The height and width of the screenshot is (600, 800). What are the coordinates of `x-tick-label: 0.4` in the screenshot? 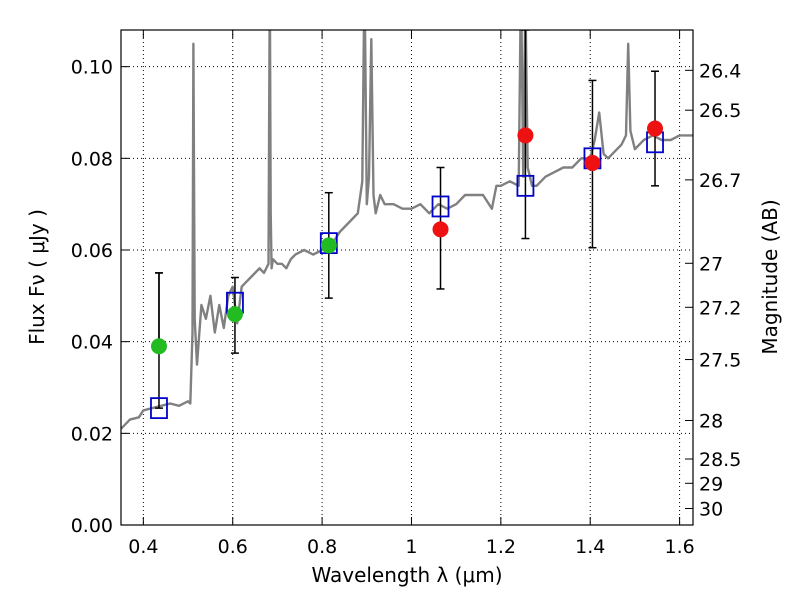 It's located at (143, 547).